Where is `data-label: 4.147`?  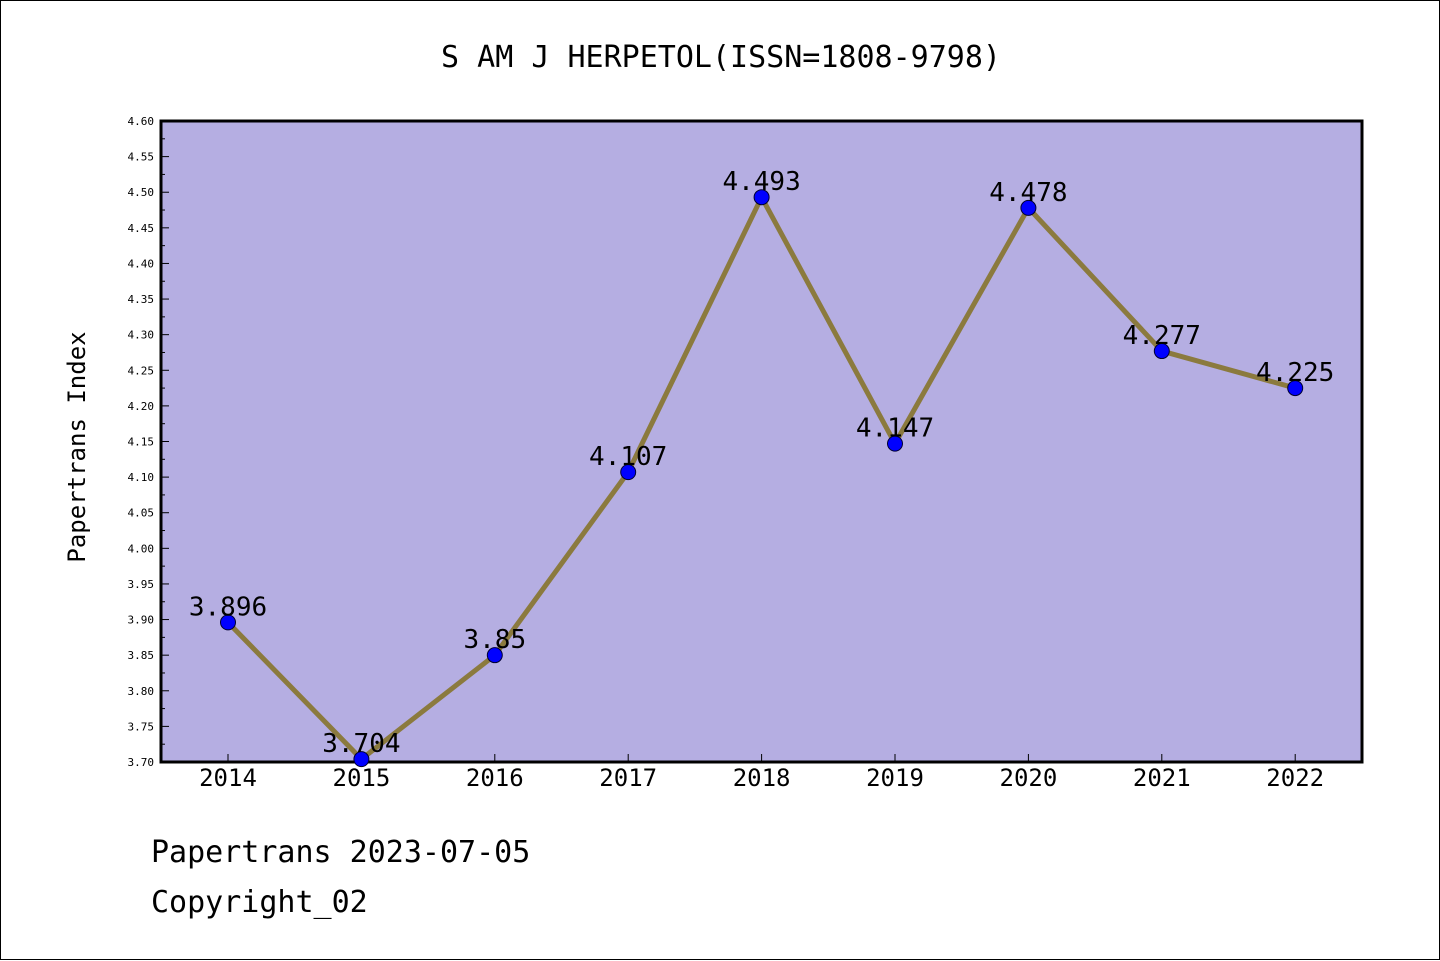
data-label: 4.147 is located at coordinates (895, 429).